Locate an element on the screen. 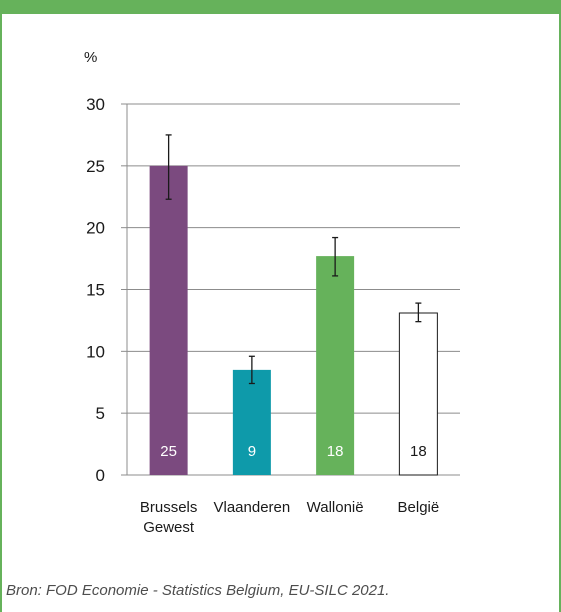 Image resolution: width=561 pixels, height=612 pixels. y-tick-label: 30 is located at coordinates (95, 104).